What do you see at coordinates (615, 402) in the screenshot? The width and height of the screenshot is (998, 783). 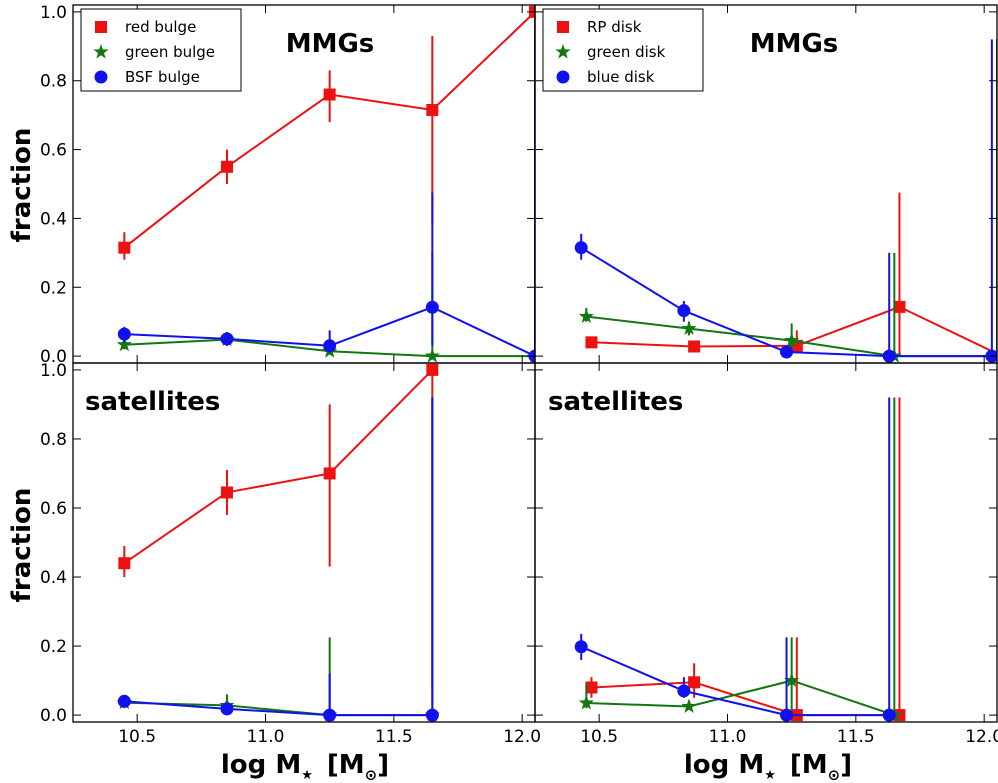 I see `panel-title: satellites` at bounding box center [615, 402].